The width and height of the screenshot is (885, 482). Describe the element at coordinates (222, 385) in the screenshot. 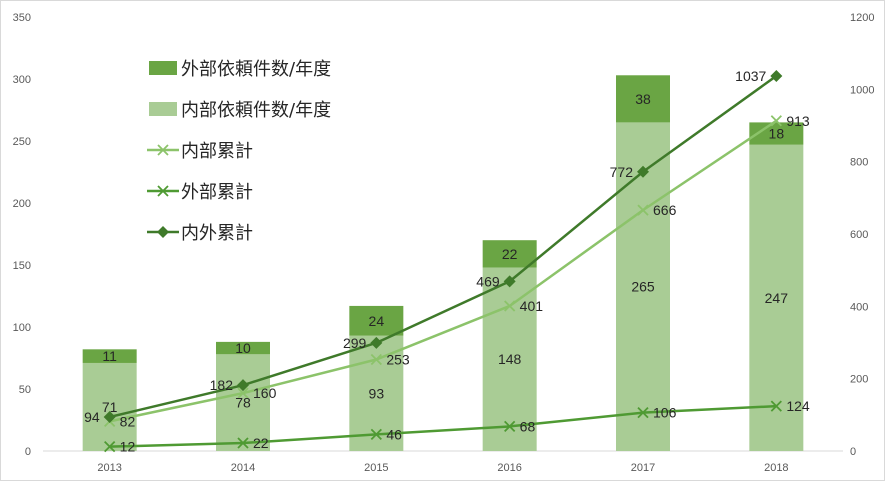

I see `data-label-total-cumulative: 182` at that location.